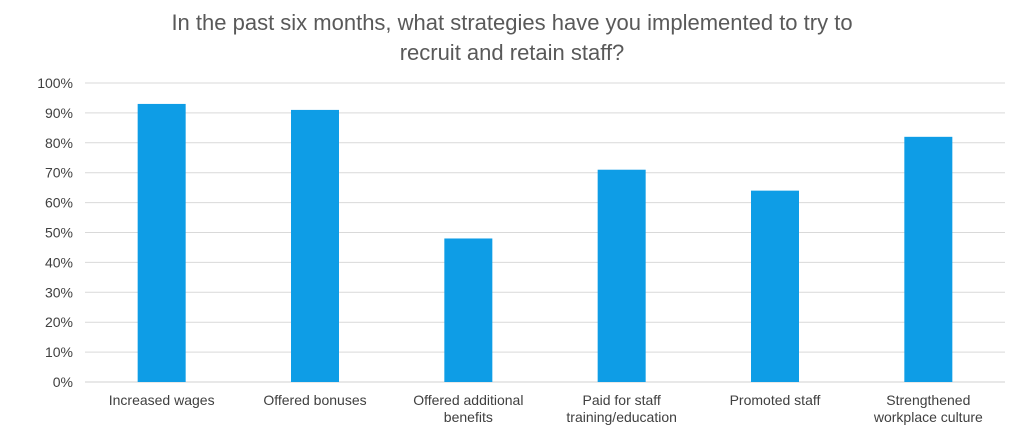  Describe the element at coordinates (59, 352) in the screenshot. I see `y-tick-label: 10%` at that location.